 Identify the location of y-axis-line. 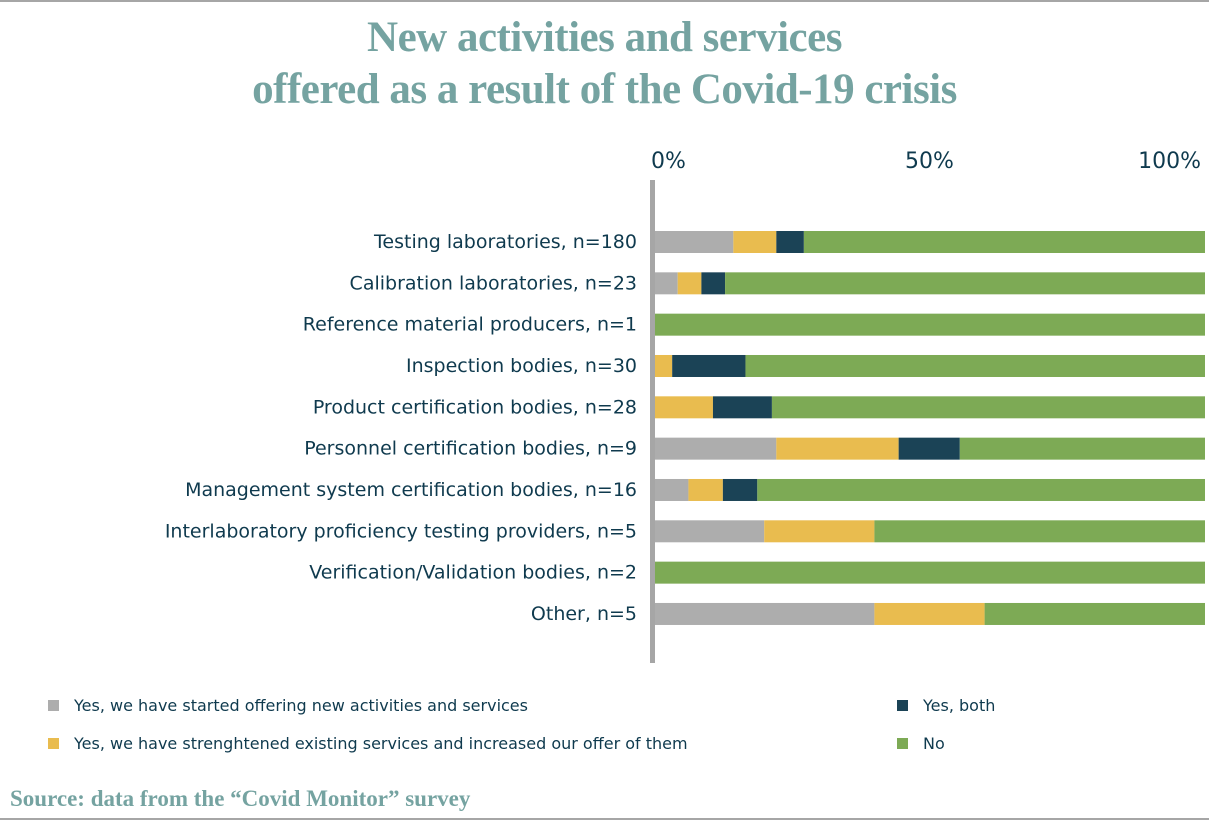
(652, 421).